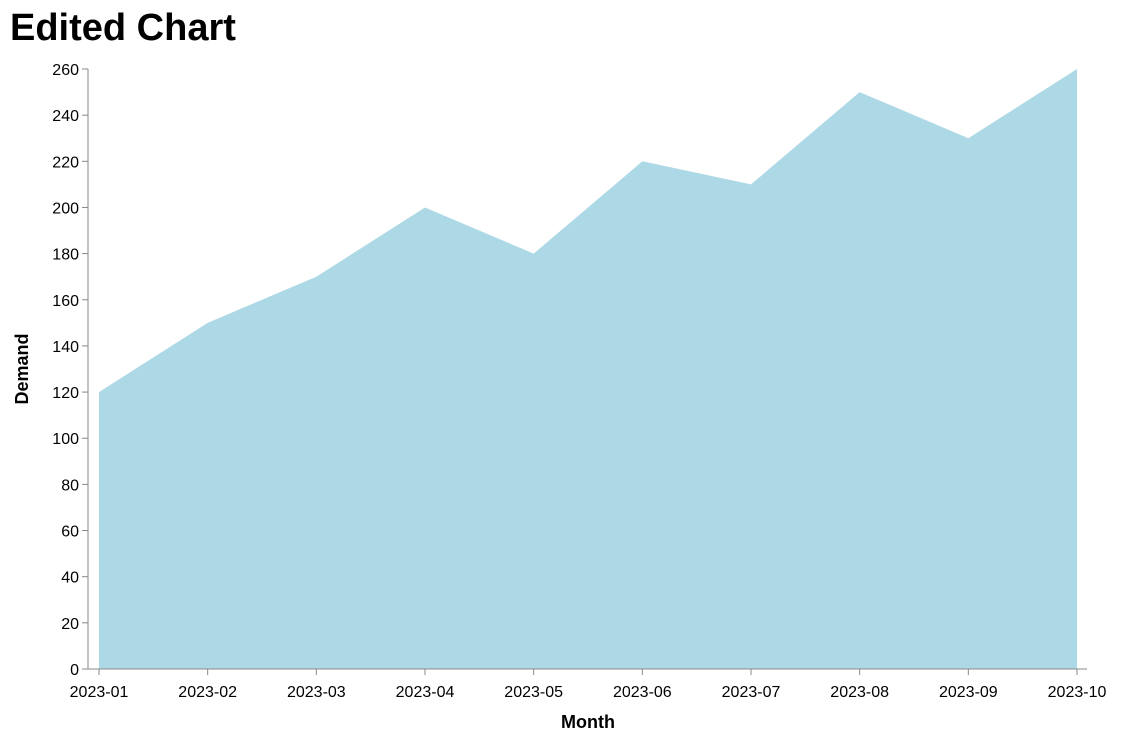 This screenshot has height=742, width=1124. Describe the element at coordinates (70, 624) in the screenshot. I see `y-tick-label: 20` at that location.